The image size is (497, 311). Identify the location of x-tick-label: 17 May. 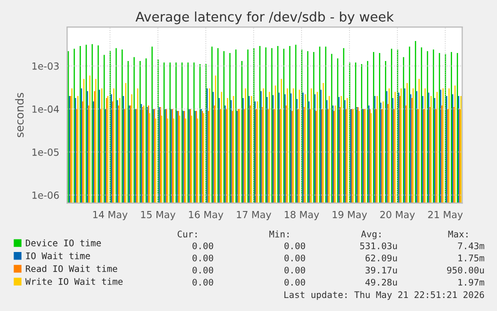
(254, 215).